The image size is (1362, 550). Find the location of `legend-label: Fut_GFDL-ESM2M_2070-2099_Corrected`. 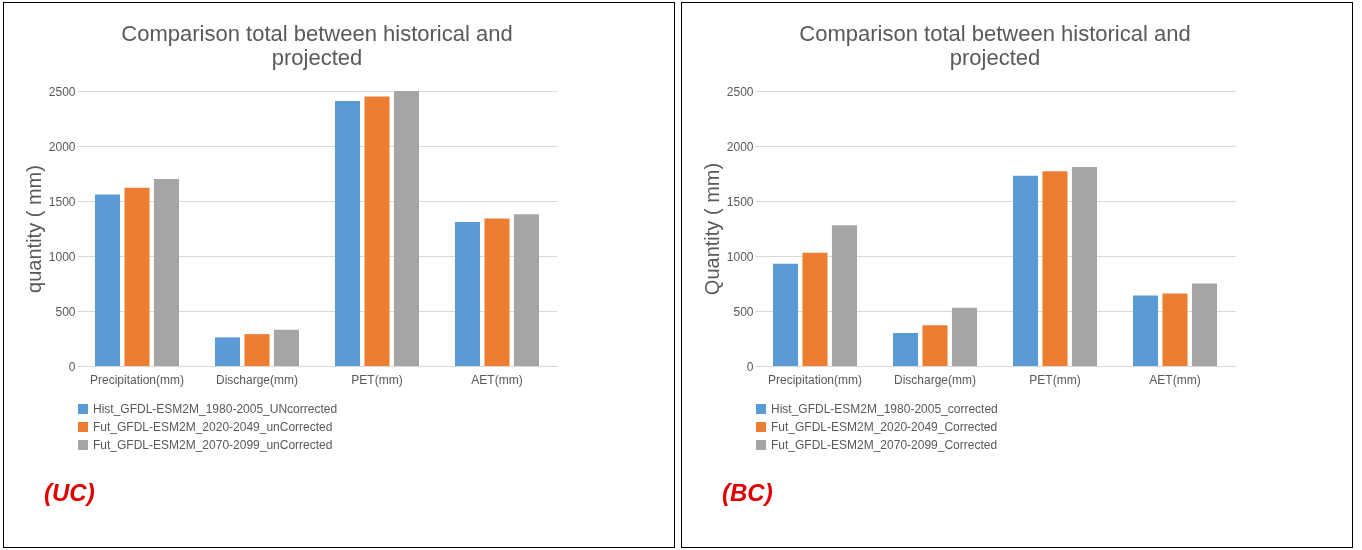

legend-label: Fut_GFDL-ESM2M_2070-2099_Corrected is located at coordinates (884, 445).